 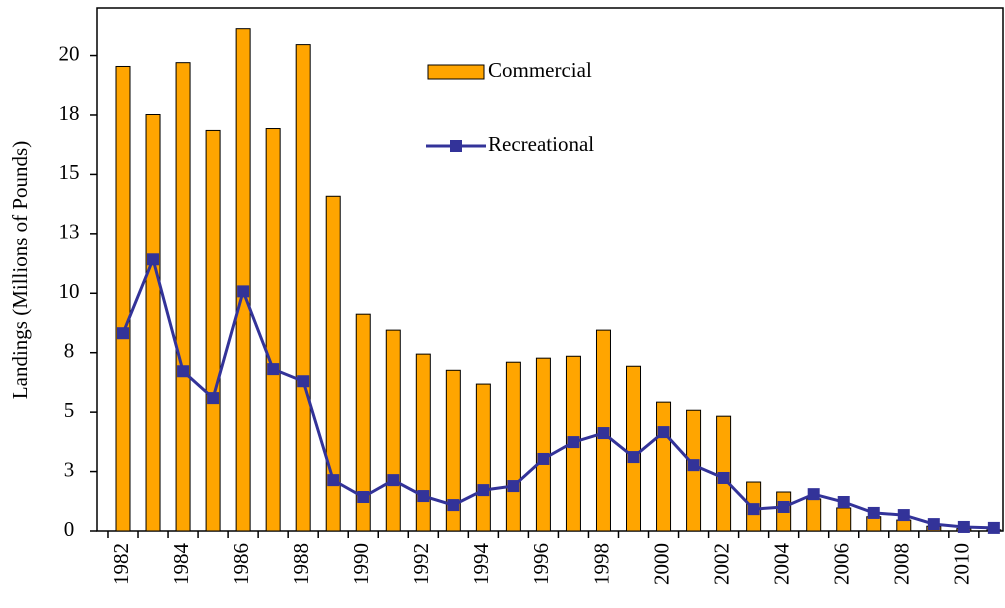 I want to click on y-tick-label: 18, so click(x=69, y=113).